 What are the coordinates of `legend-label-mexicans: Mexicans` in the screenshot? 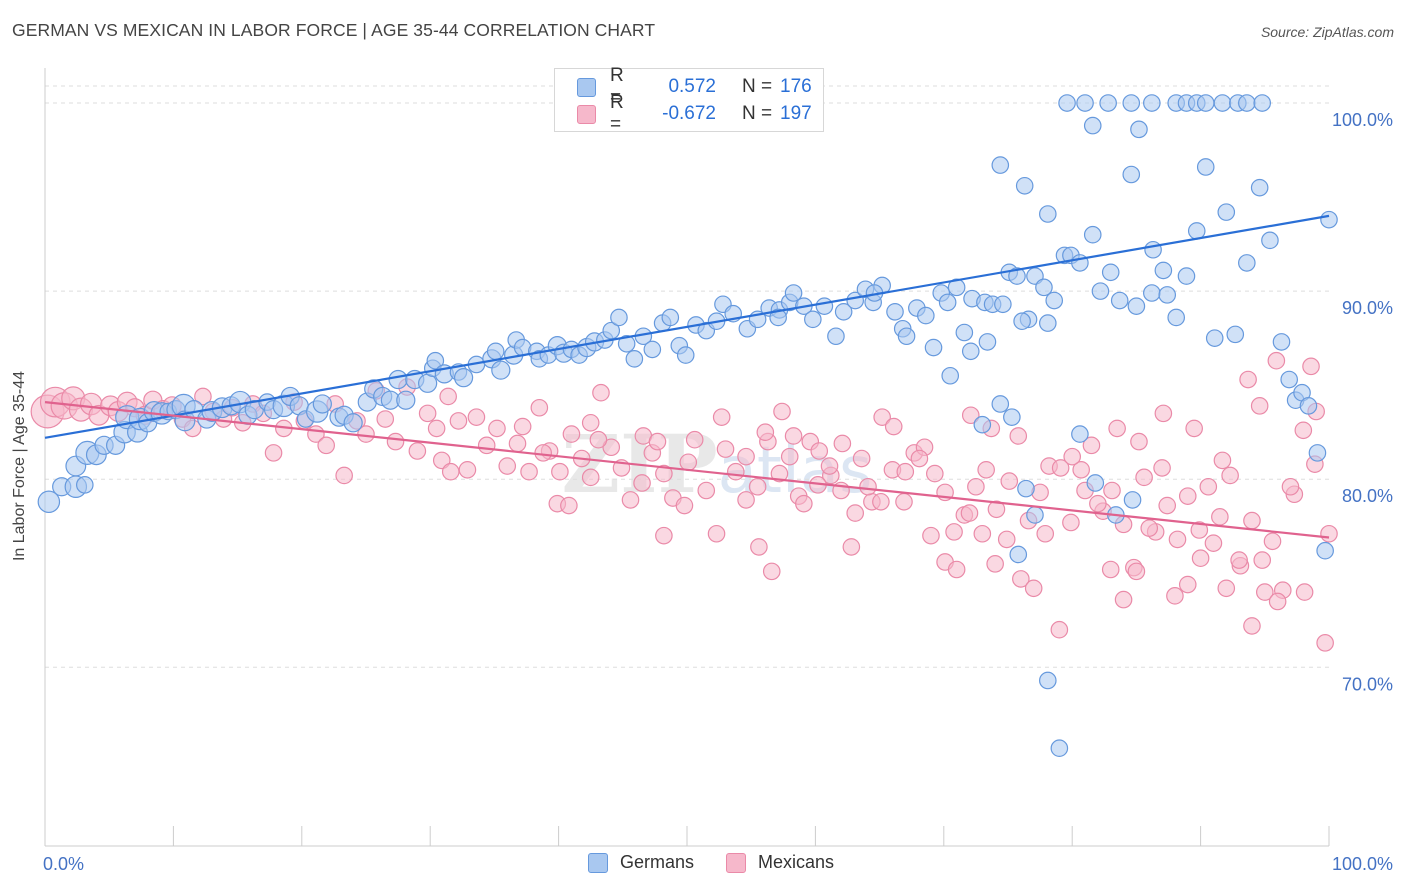 It's located at (796, 862).